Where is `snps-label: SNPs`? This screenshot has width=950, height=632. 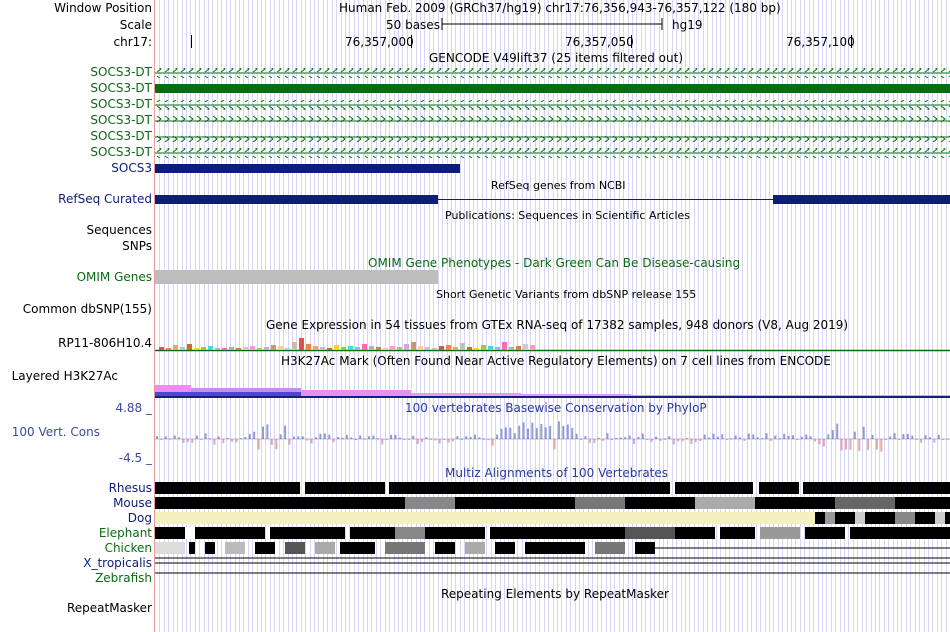 snps-label: SNPs is located at coordinates (137, 246).